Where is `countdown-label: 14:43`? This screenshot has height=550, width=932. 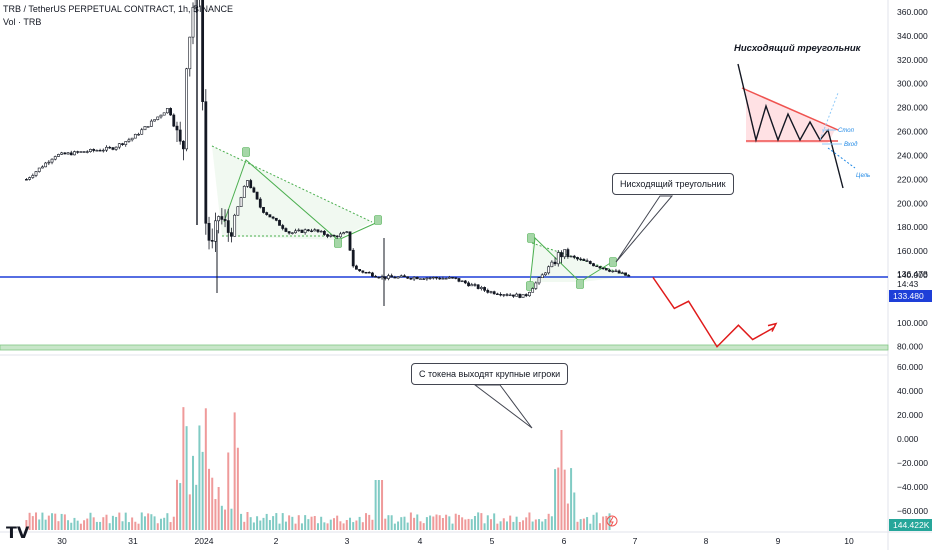
countdown-label: 14:43 is located at coordinates (908, 284).